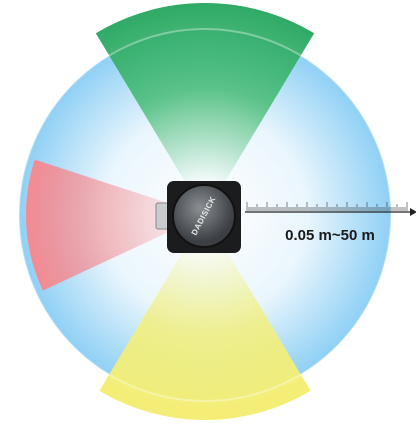 This screenshot has height=435, width=416. Describe the element at coordinates (330, 209) in the screenshot. I see `ruler` at that location.